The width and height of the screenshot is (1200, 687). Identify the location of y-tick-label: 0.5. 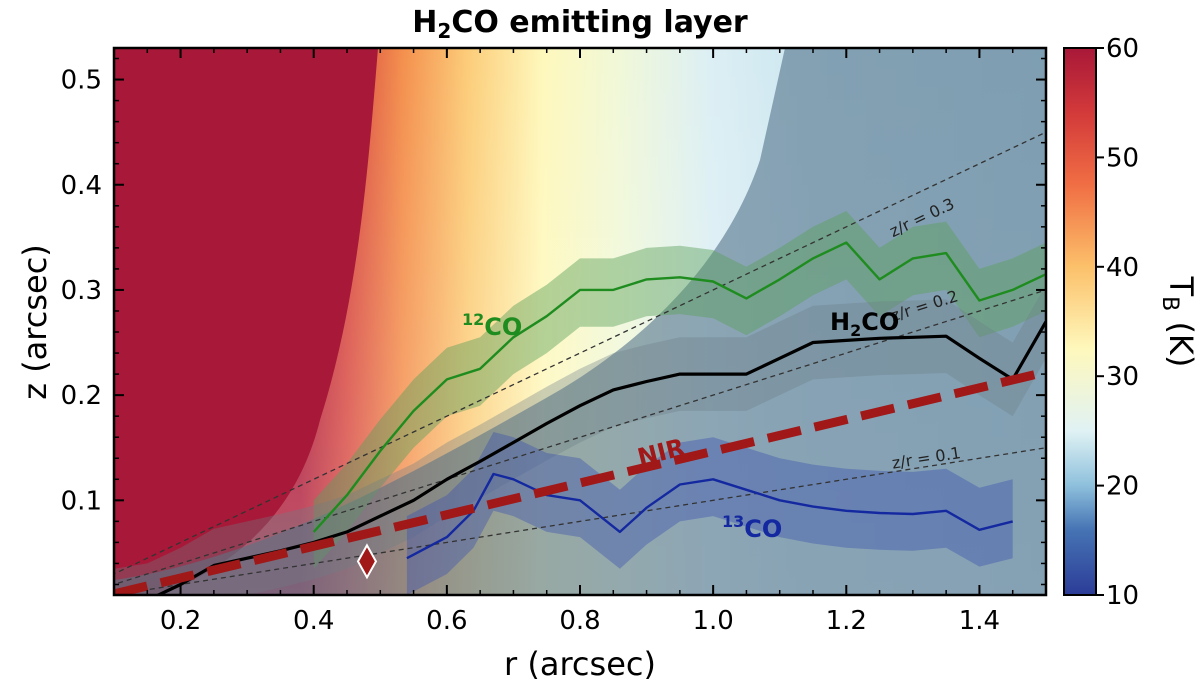
(81, 81).